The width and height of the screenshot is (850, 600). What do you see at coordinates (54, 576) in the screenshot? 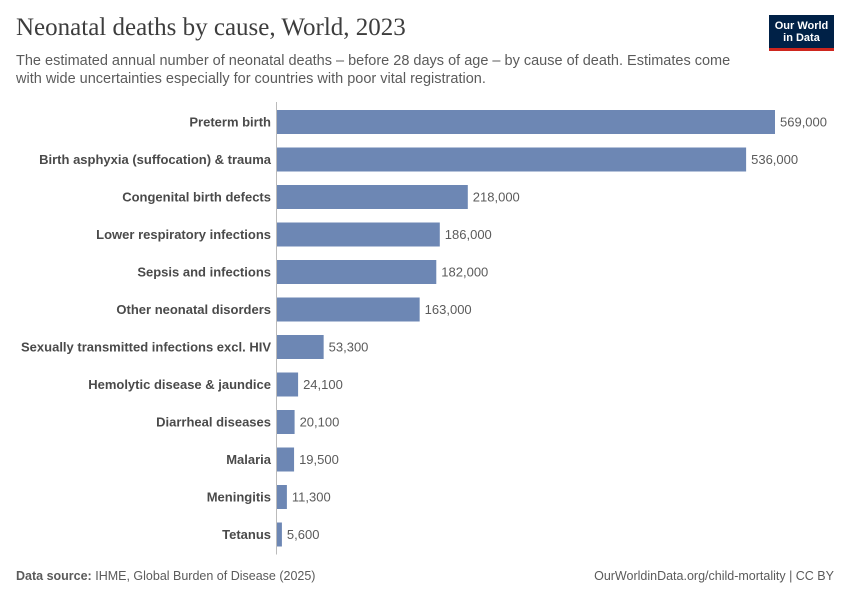
I see `source-label: Data source:` at bounding box center [54, 576].